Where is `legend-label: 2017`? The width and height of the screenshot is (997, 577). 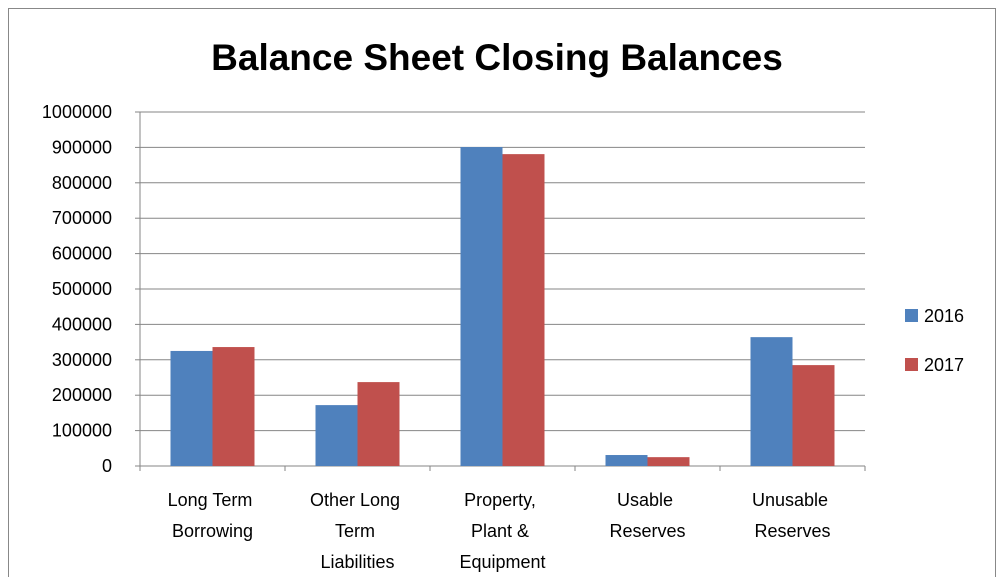
legend-label: 2017 is located at coordinates (944, 365).